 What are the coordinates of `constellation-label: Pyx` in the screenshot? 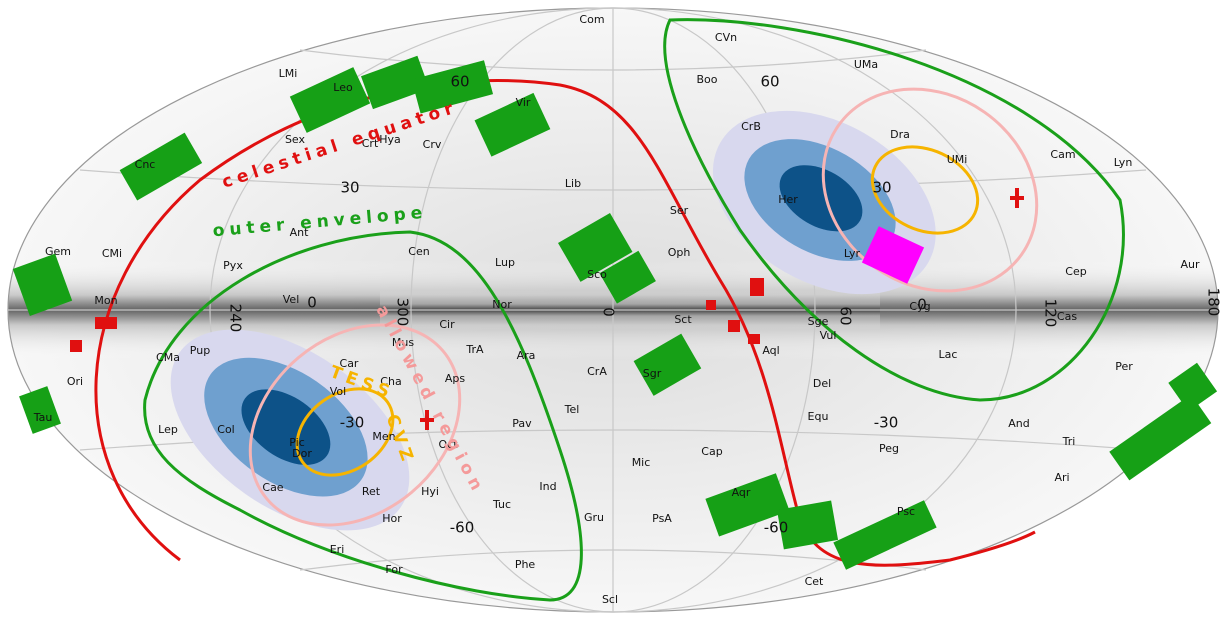 It's located at (233, 265).